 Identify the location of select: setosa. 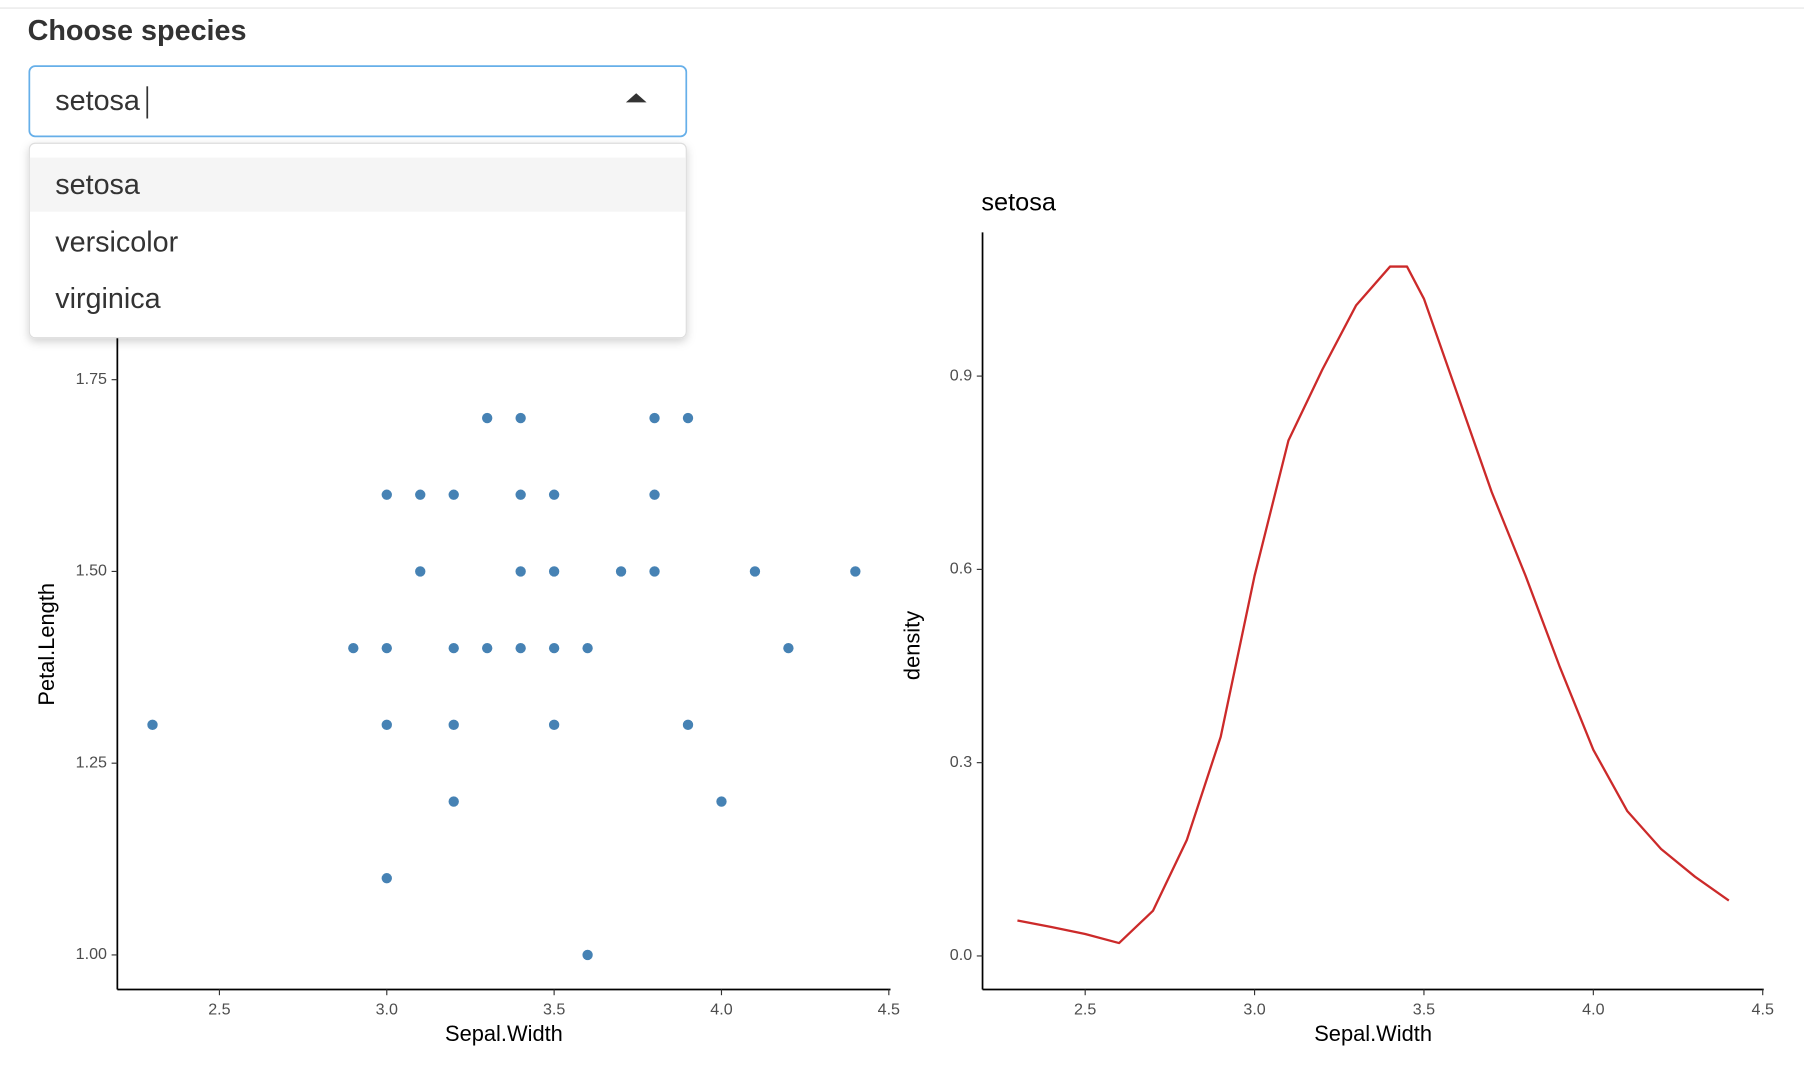
(358, 101).